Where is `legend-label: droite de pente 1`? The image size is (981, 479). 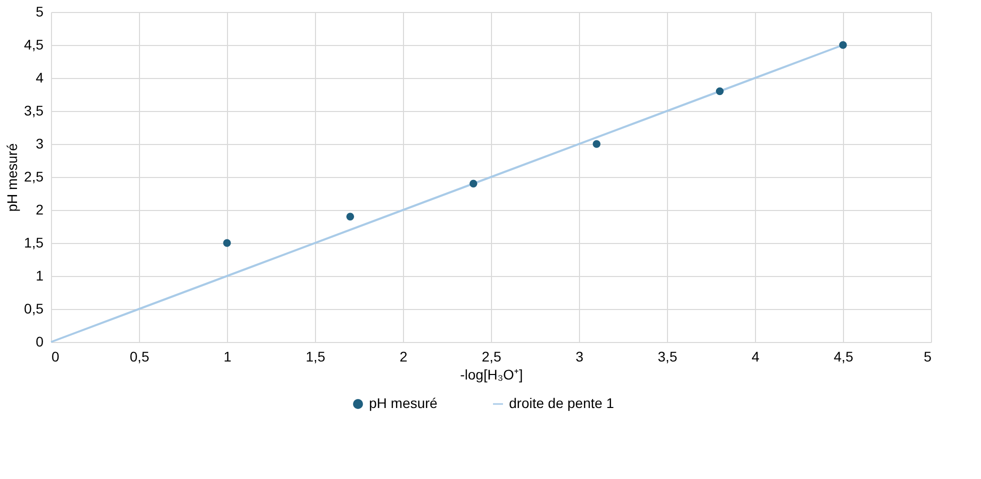 legend-label: droite de pente 1 is located at coordinates (561, 403).